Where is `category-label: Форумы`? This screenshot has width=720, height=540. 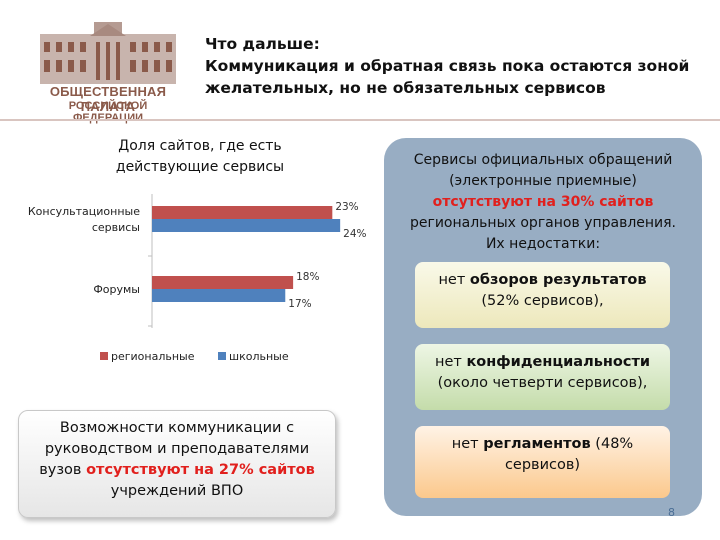 category-label: Форумы is located at coordinates (116, 289).